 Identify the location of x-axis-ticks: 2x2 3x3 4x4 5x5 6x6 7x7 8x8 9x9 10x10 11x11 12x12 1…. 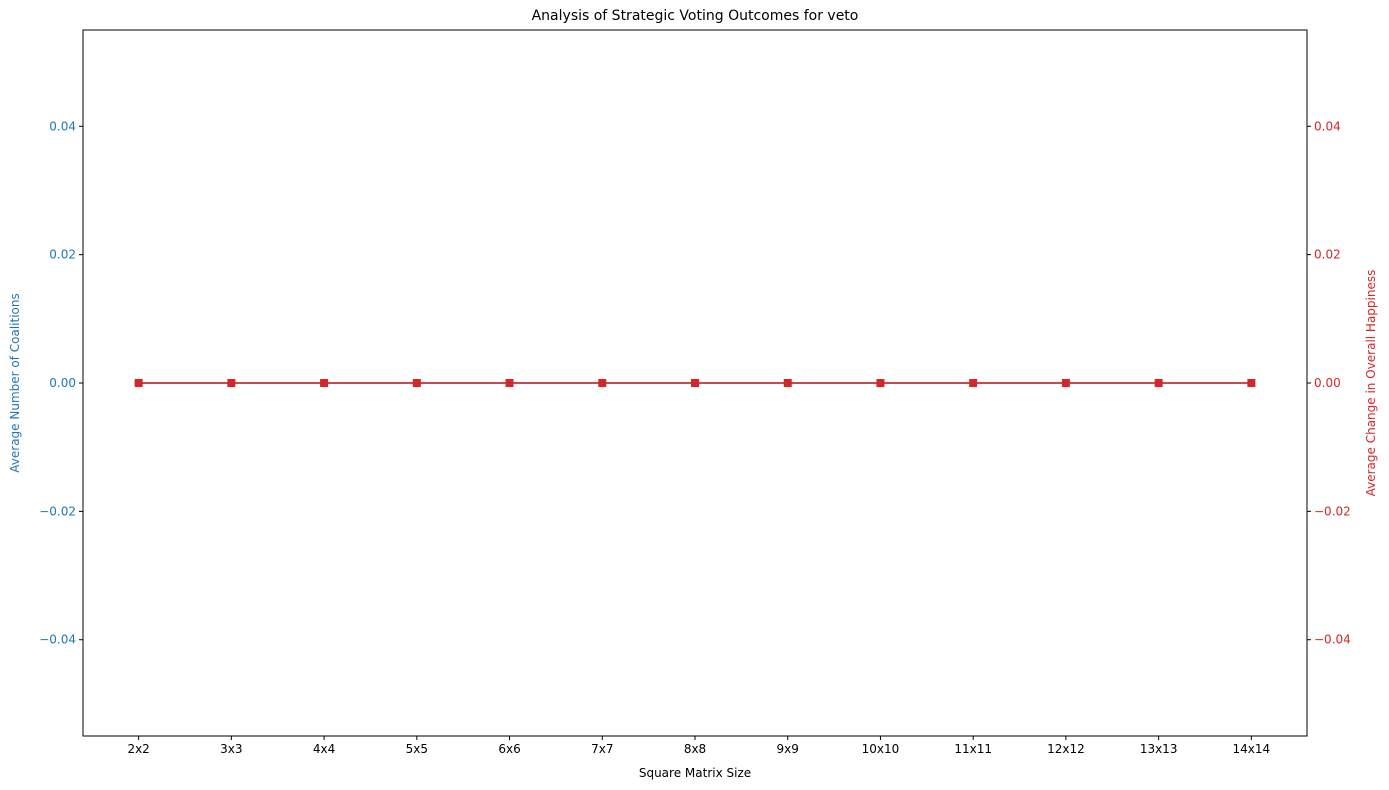
(698, 746).